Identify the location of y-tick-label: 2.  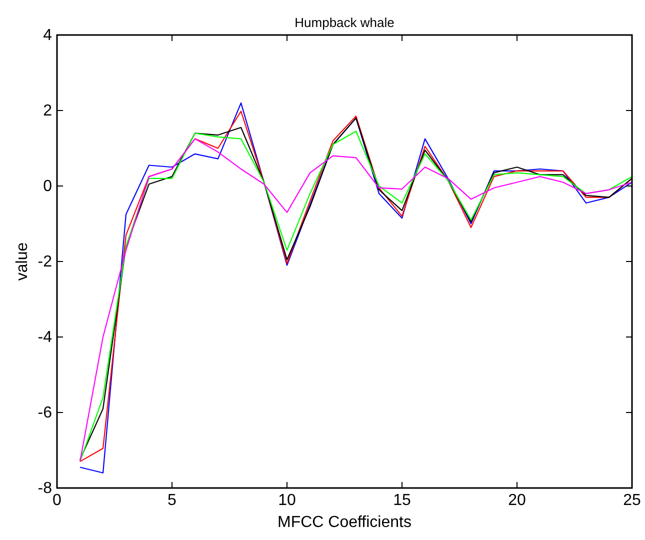
(47, 111).